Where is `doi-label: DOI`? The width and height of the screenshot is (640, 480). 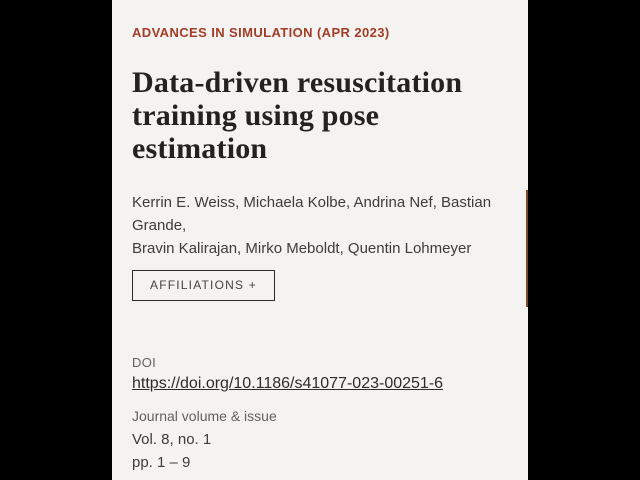
doi-label: DOI is located at coordinates (144, 362).